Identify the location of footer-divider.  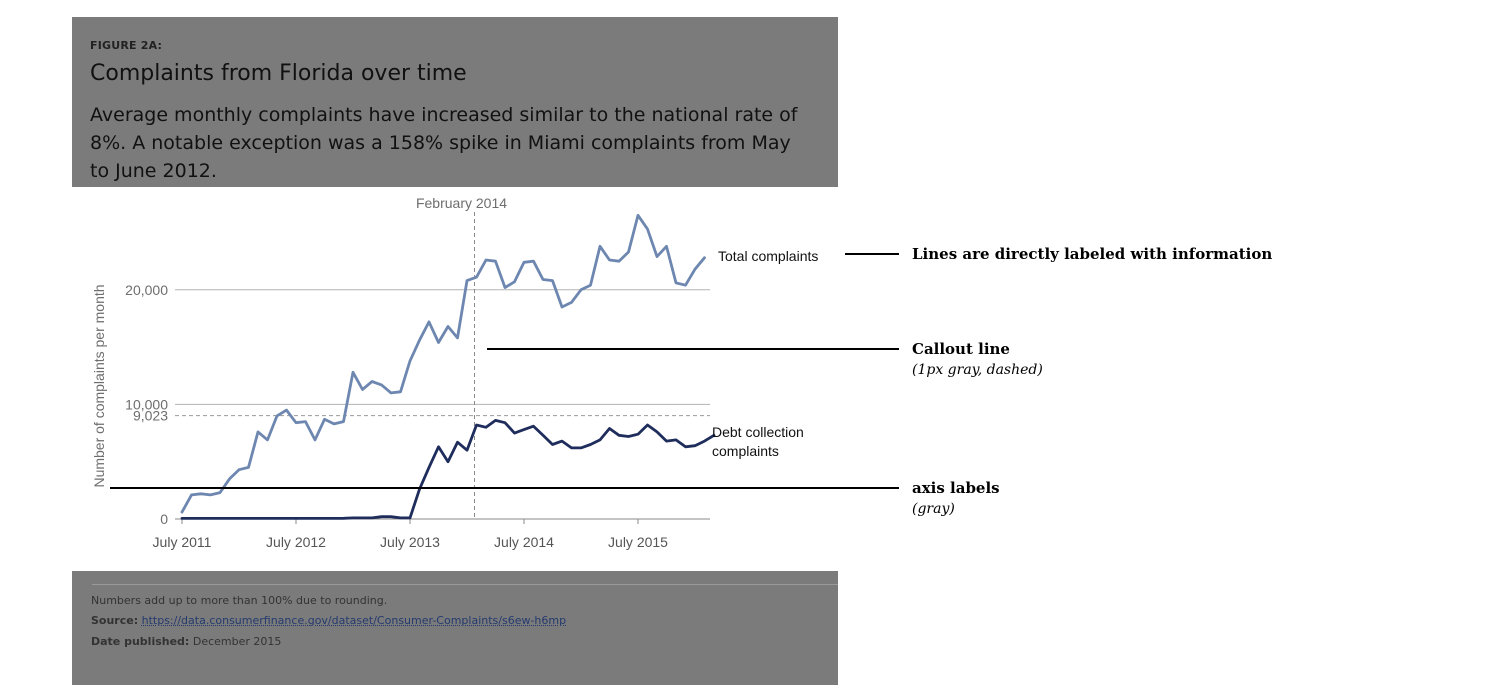
(465, 584).